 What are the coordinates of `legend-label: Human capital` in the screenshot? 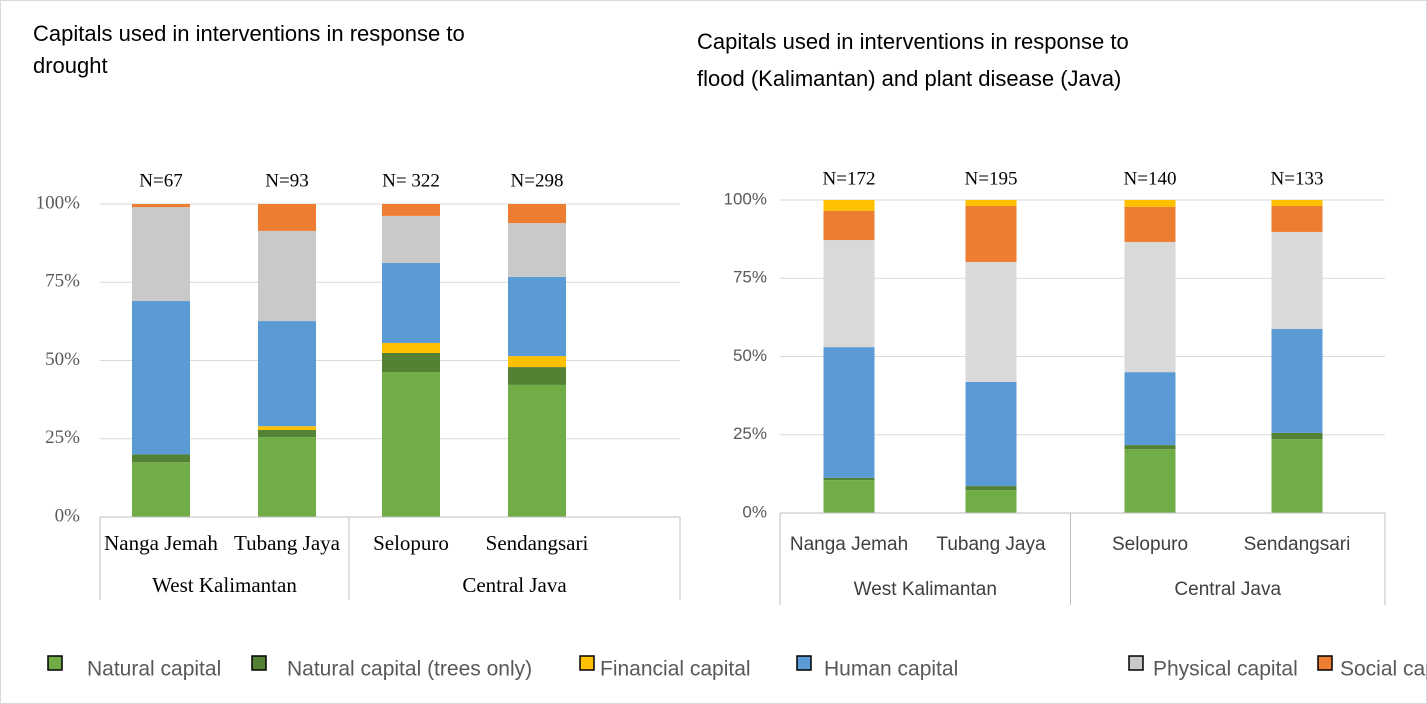 It's located at (891, 669).